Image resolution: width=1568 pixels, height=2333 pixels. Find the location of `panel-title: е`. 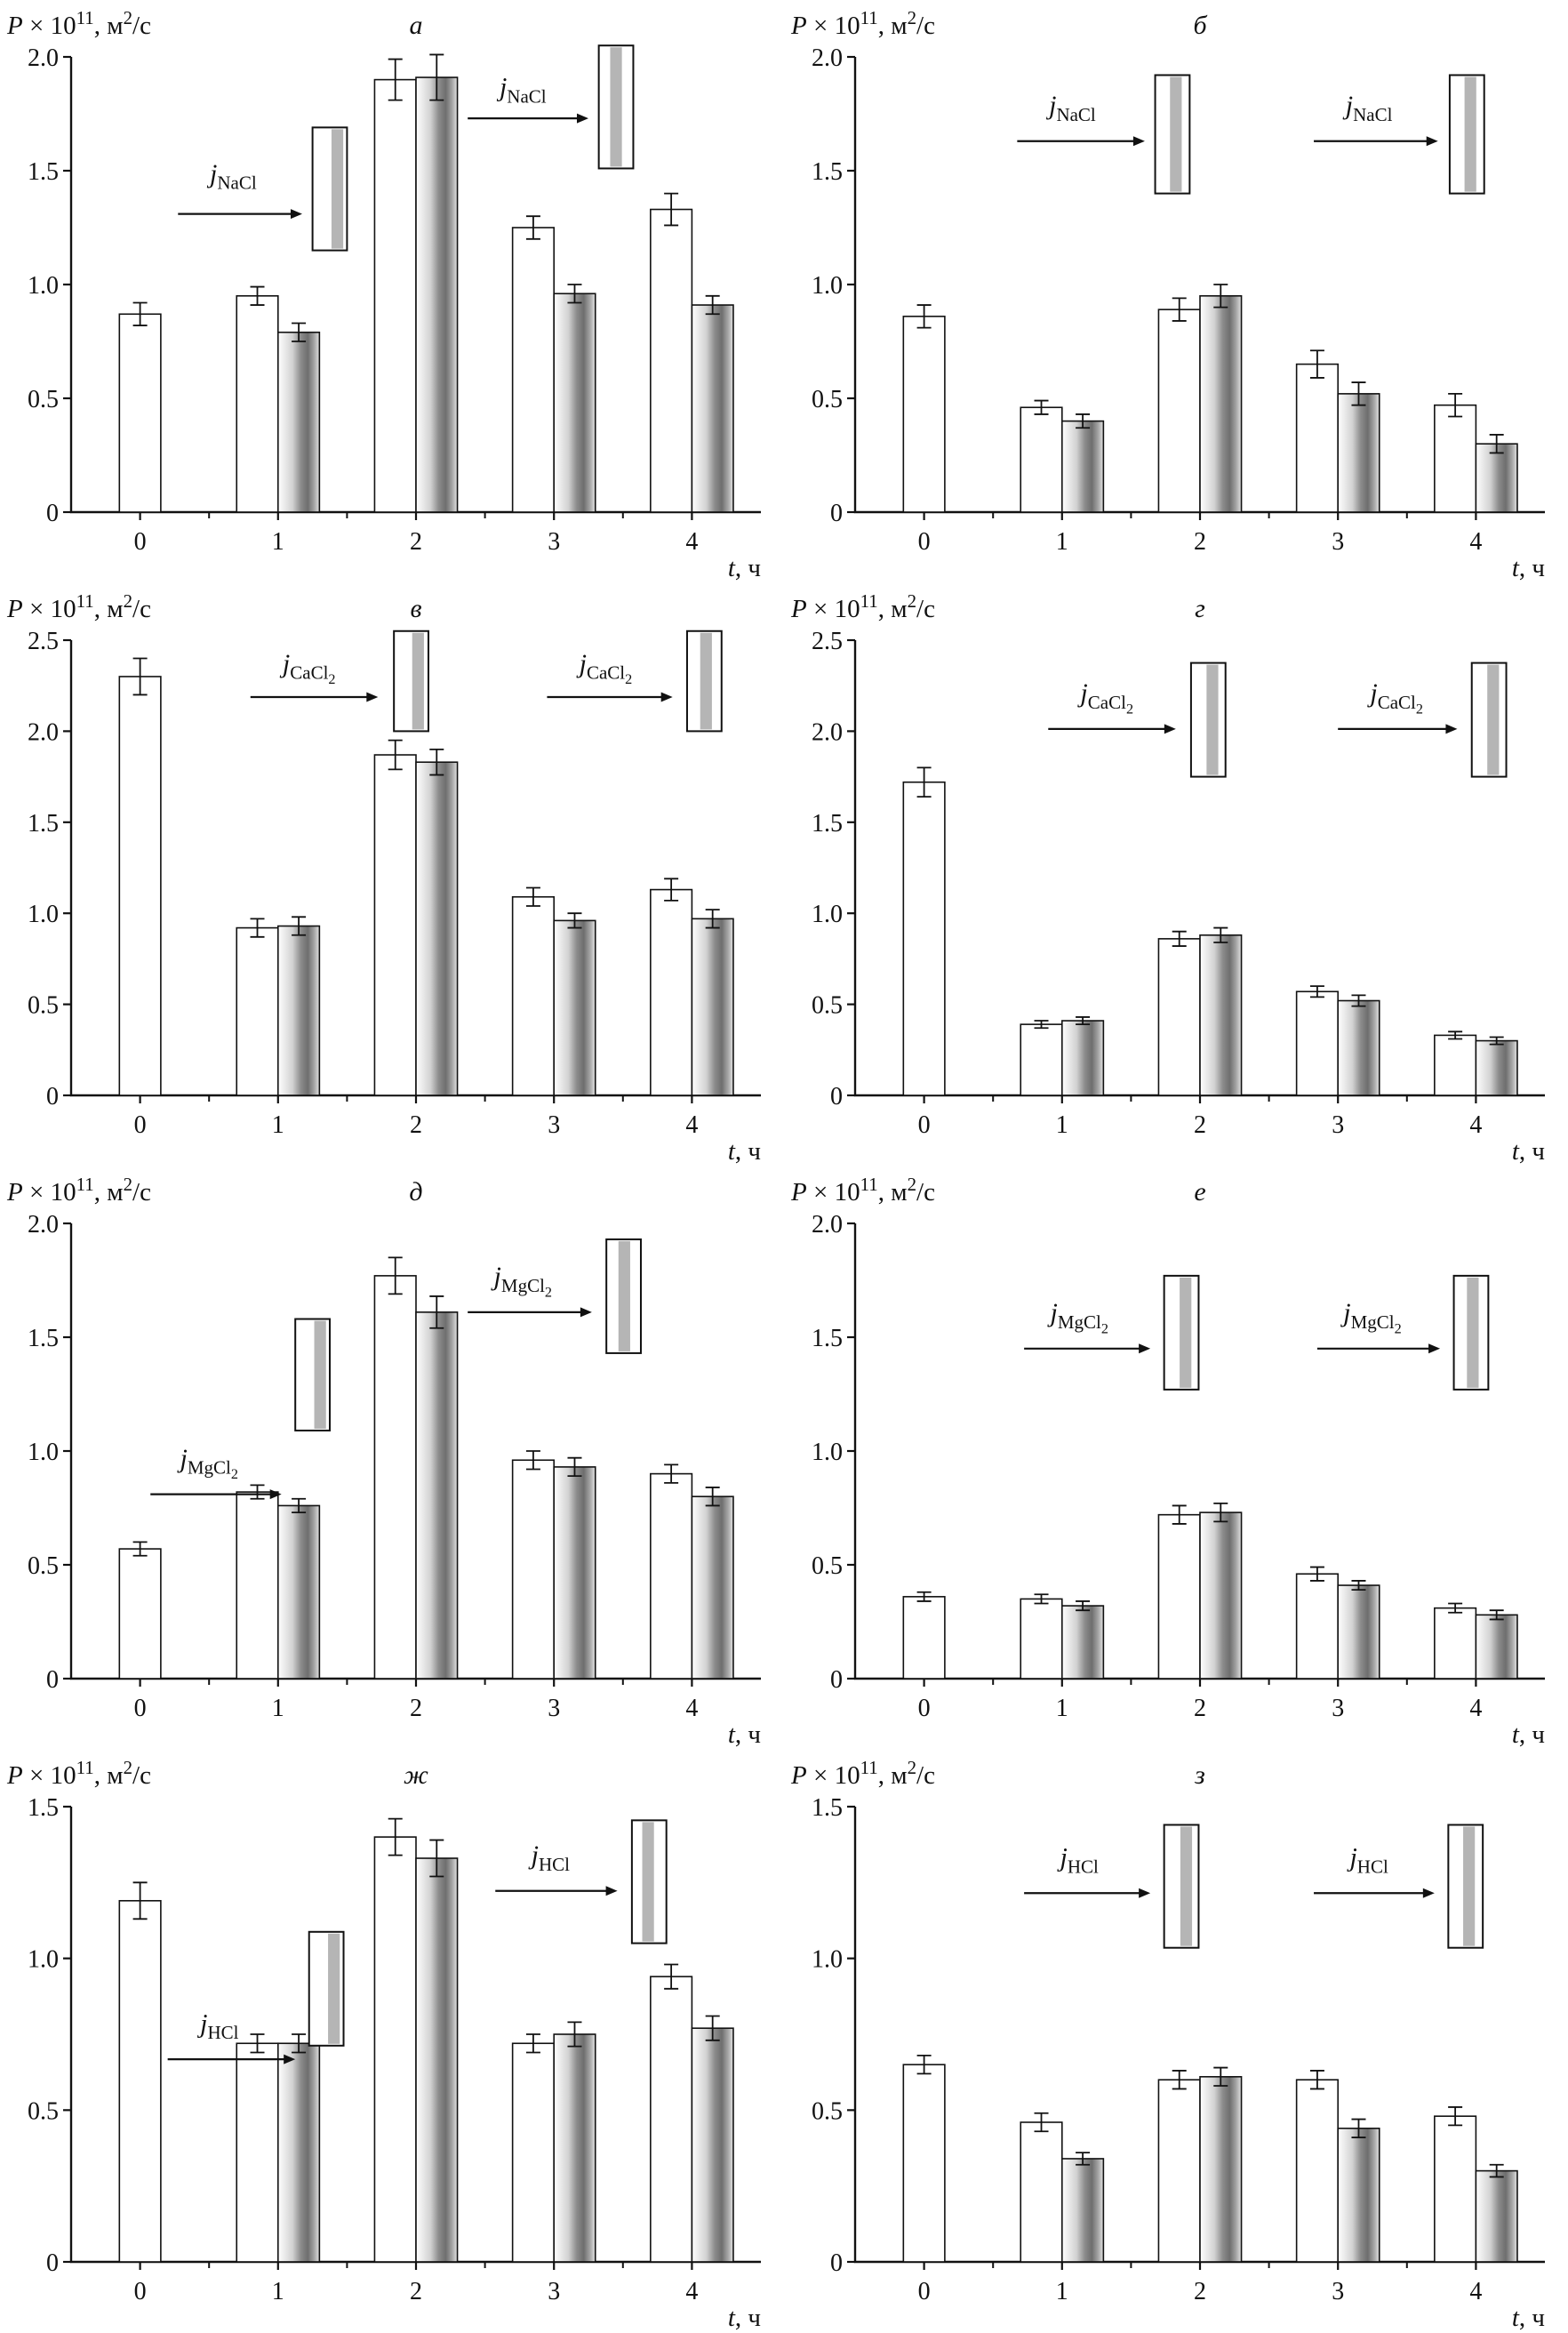

panel-title: е is located at coordinates (1199, 1192).